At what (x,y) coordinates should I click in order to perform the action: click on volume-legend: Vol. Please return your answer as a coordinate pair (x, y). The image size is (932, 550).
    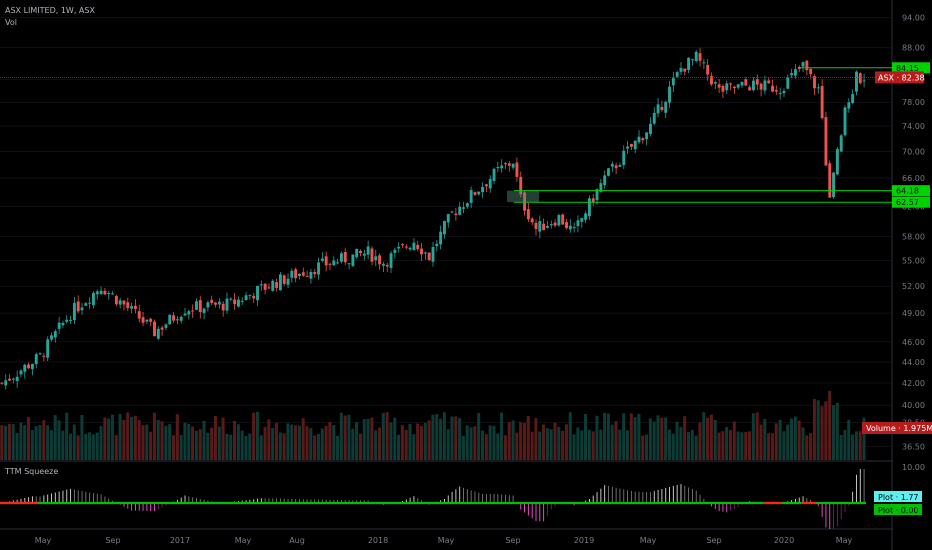
    Looking at the image, I should click on (11, 22).